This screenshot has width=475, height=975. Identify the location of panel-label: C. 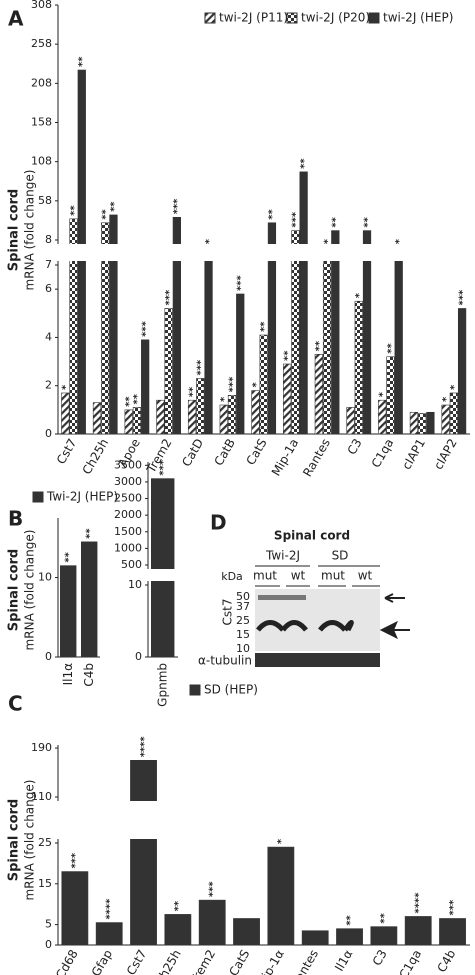
(15, 704).